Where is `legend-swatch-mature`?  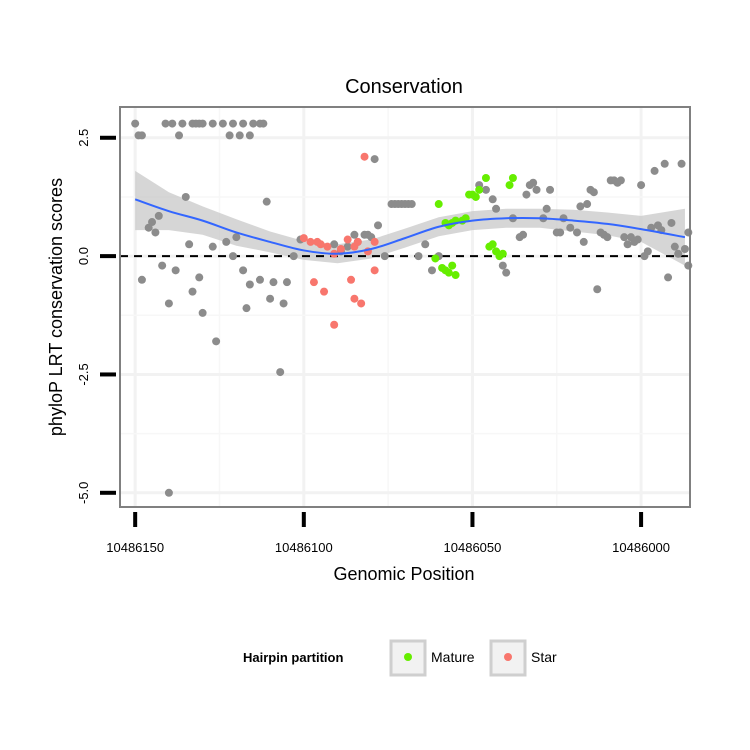
legend-swatch-mature is located at coordinates (408, 657).